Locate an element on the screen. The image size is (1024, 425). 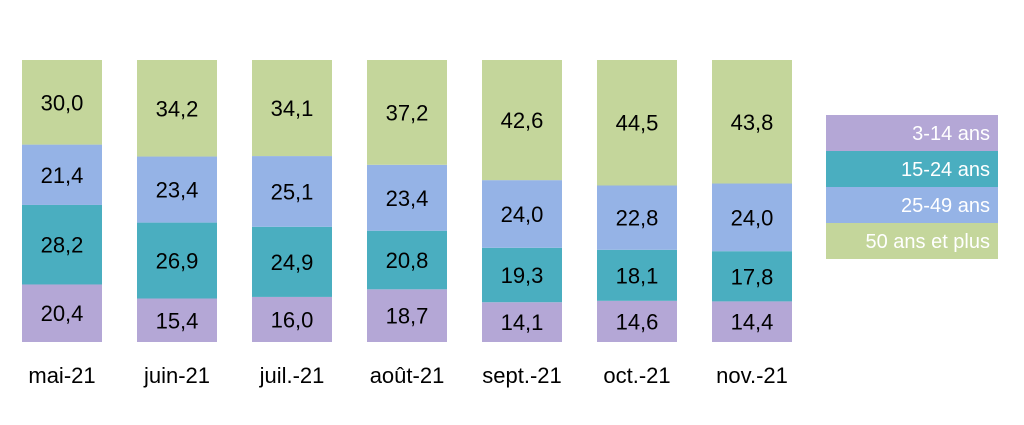
data-label: 16,0 is located at coordinates (292, 319).